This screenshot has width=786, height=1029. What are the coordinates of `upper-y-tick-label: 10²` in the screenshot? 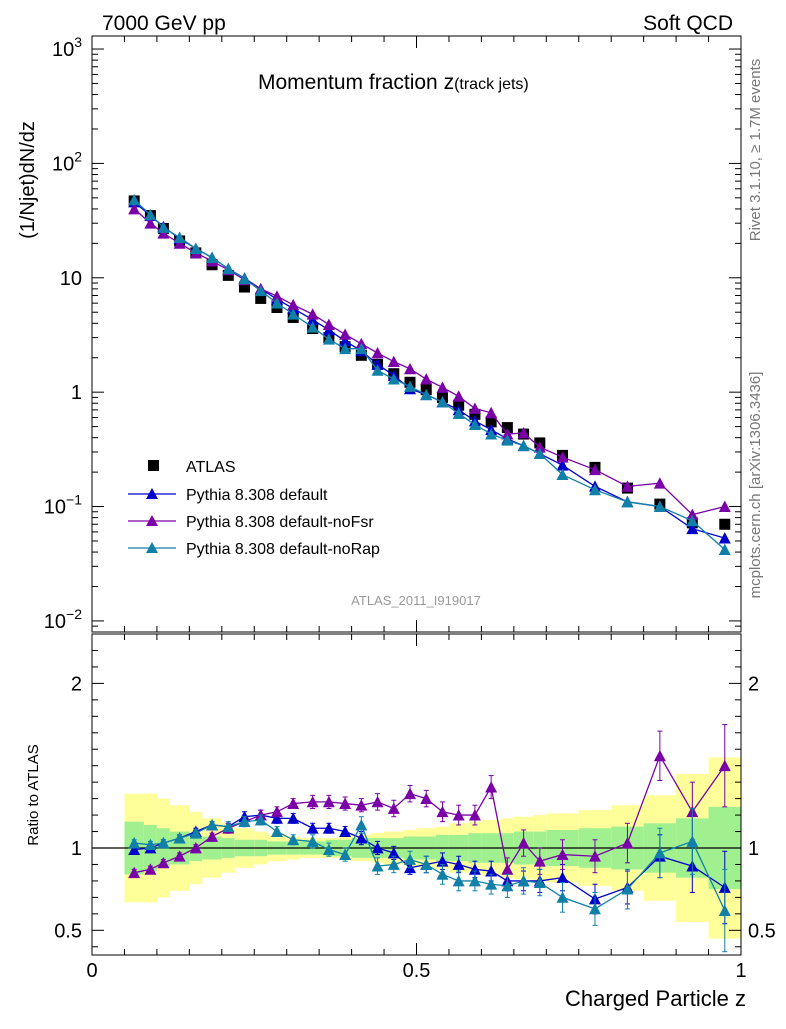 It's located at (67, 161).